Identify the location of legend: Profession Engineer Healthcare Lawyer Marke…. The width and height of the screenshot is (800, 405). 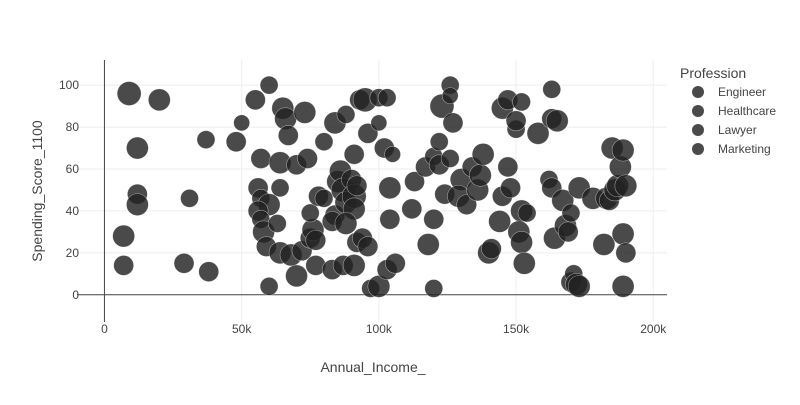
(728, 110).